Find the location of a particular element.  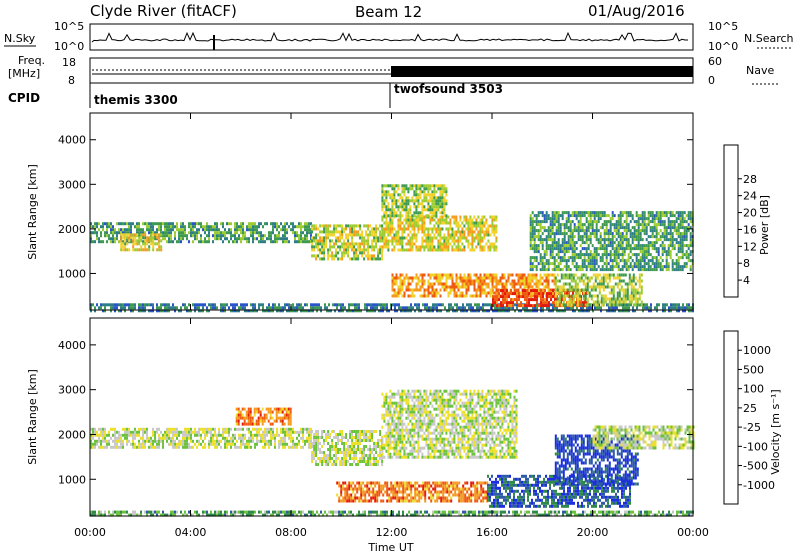

velocity-colorbar-label-2: 100 is located at coordinates (753, 389).